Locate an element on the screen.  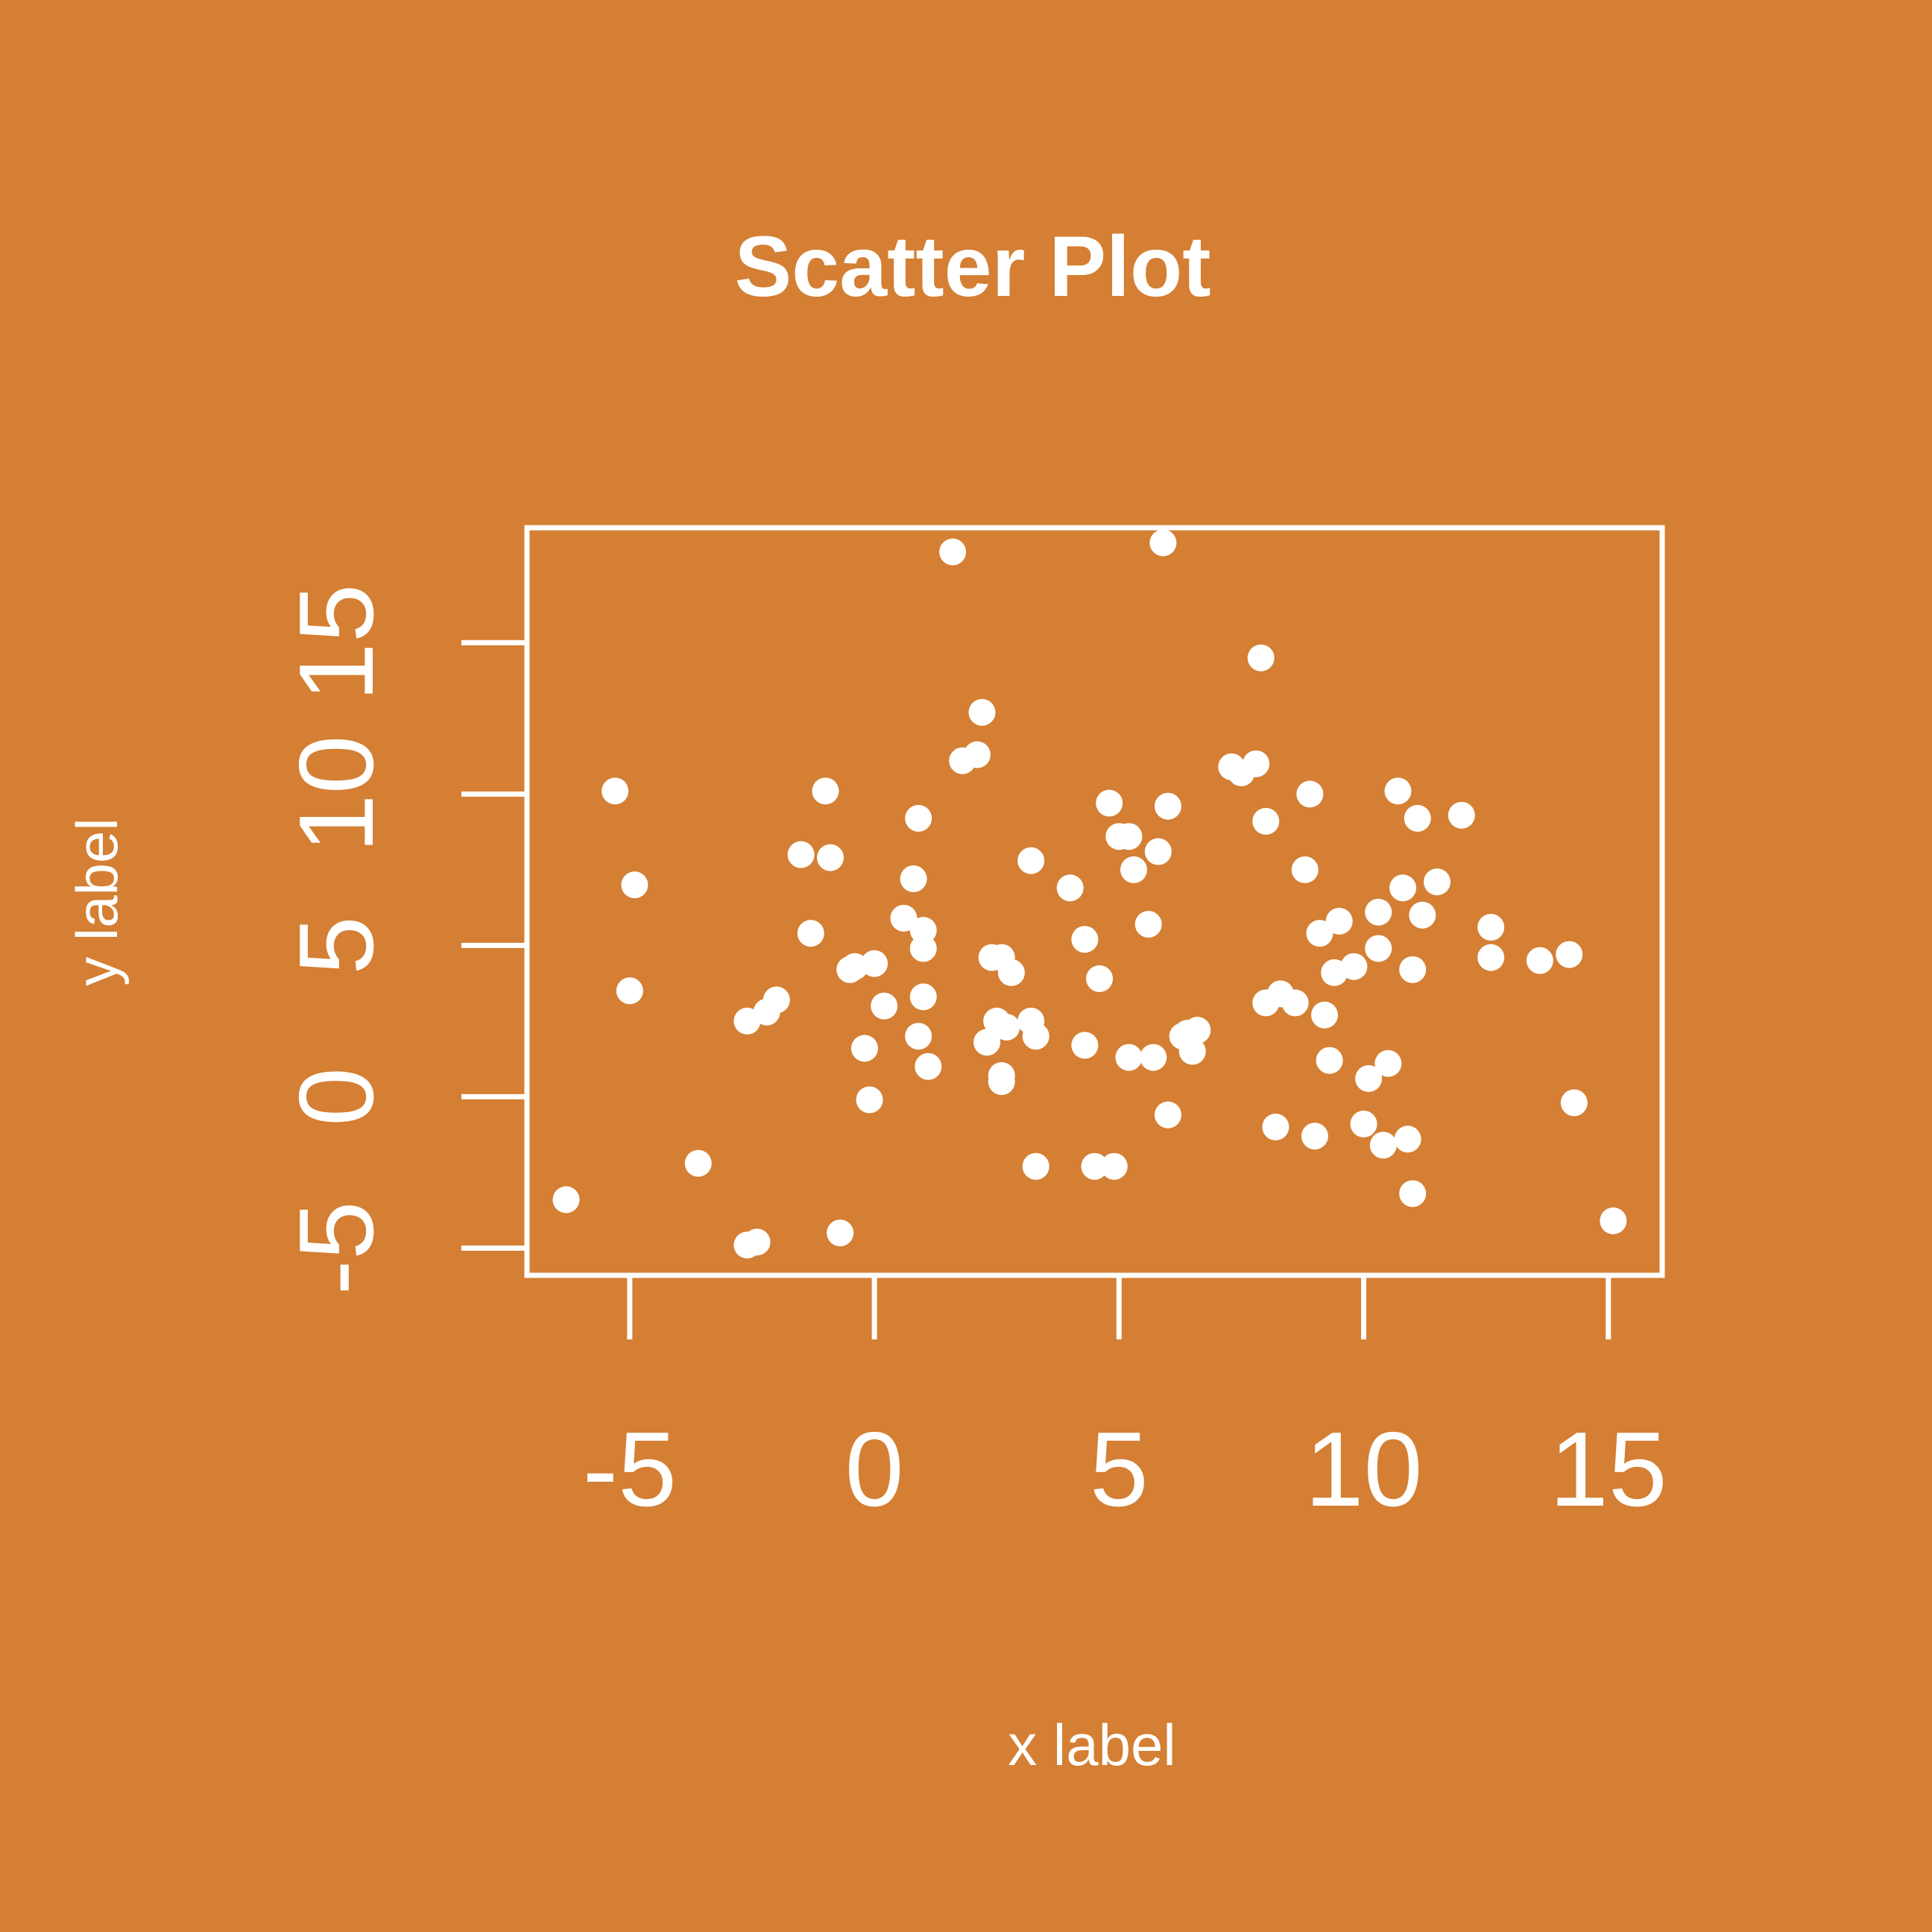
y-tick-label: 10 is located at coordinates (336, 794).